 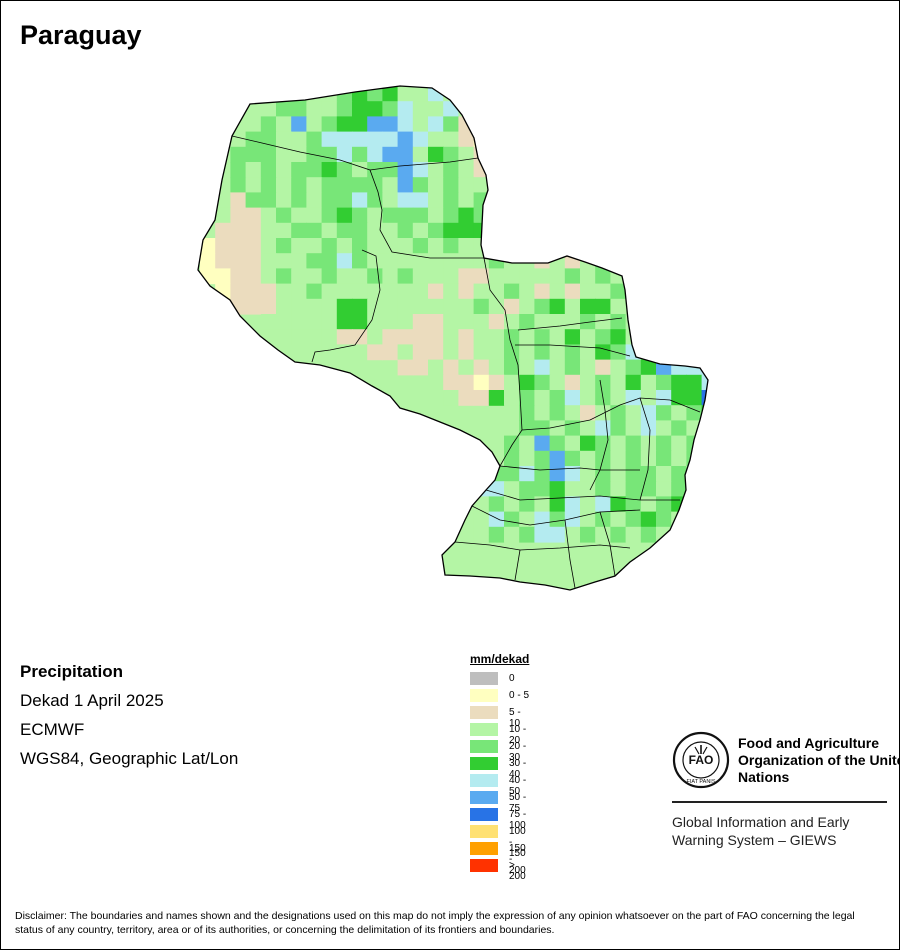 What do you see at coordinates (499, 841) in the screenshot?
I see `legend-item: 100 - 150` at bounding box center [499, 841].